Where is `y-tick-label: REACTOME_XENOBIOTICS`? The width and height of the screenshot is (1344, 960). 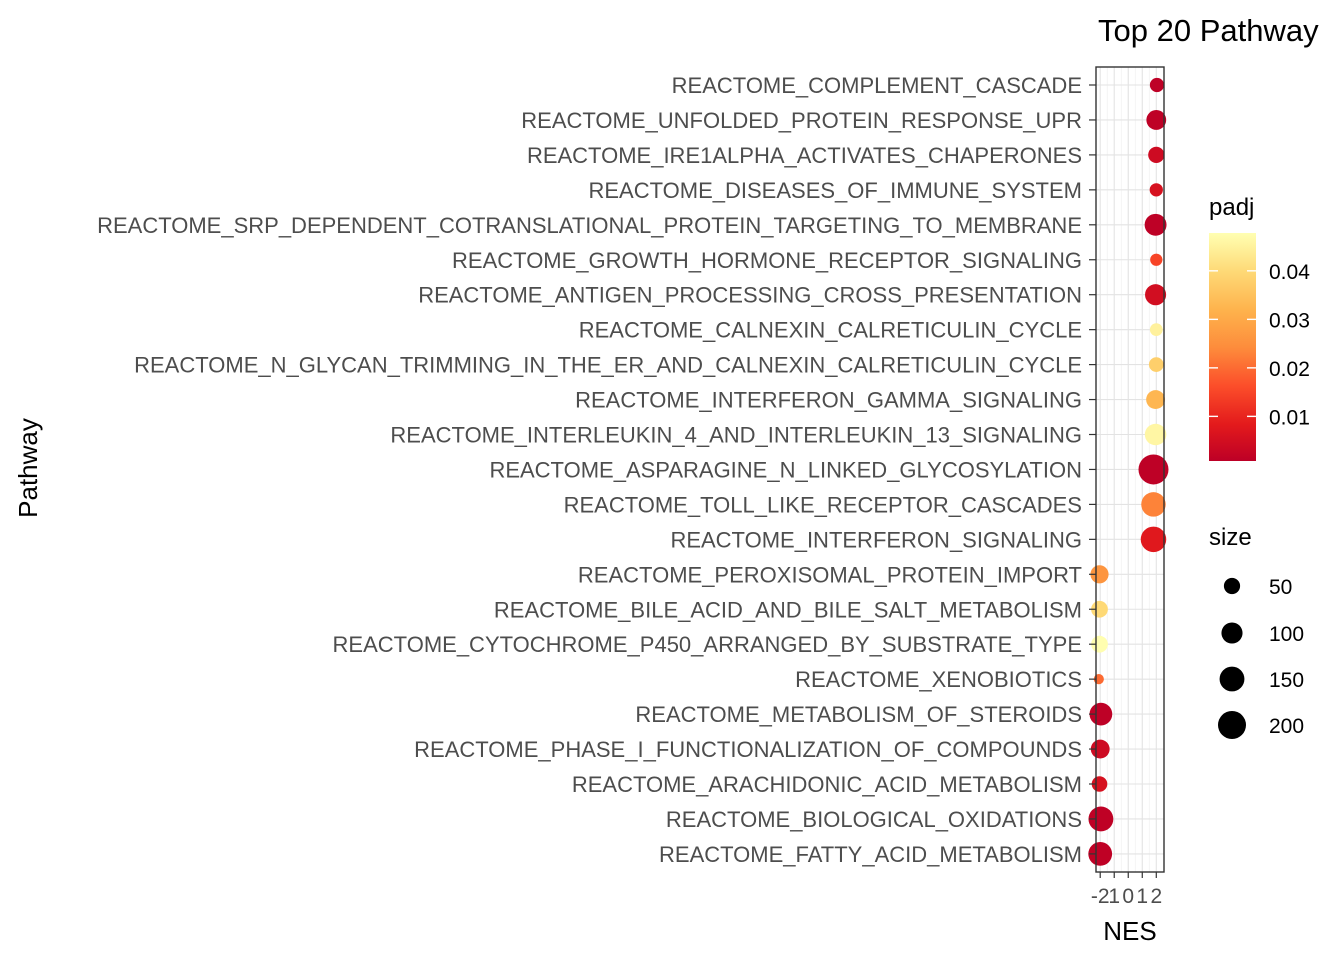
y-tick-label: REACTOME_XENOBIOTICS is located at coordinates (938, 679).